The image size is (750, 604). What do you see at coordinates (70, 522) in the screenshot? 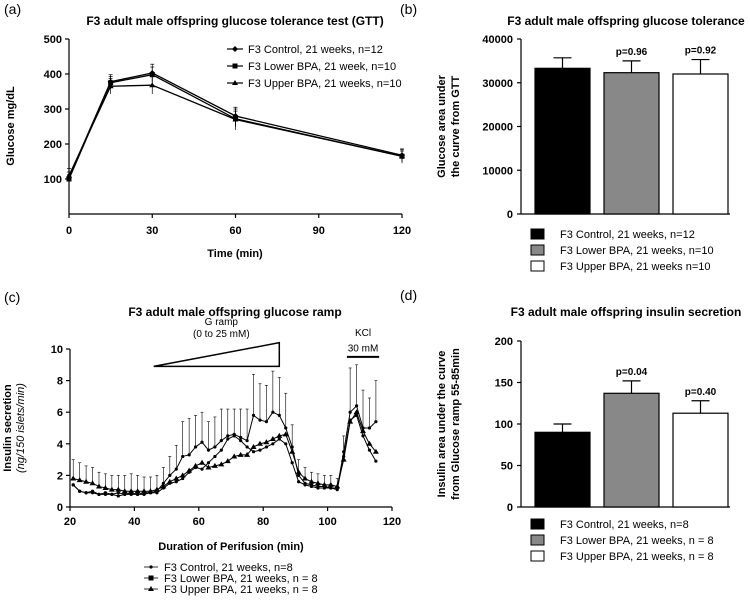
I see `x-tick-label-c: 20` at bounding box center [70, 522].